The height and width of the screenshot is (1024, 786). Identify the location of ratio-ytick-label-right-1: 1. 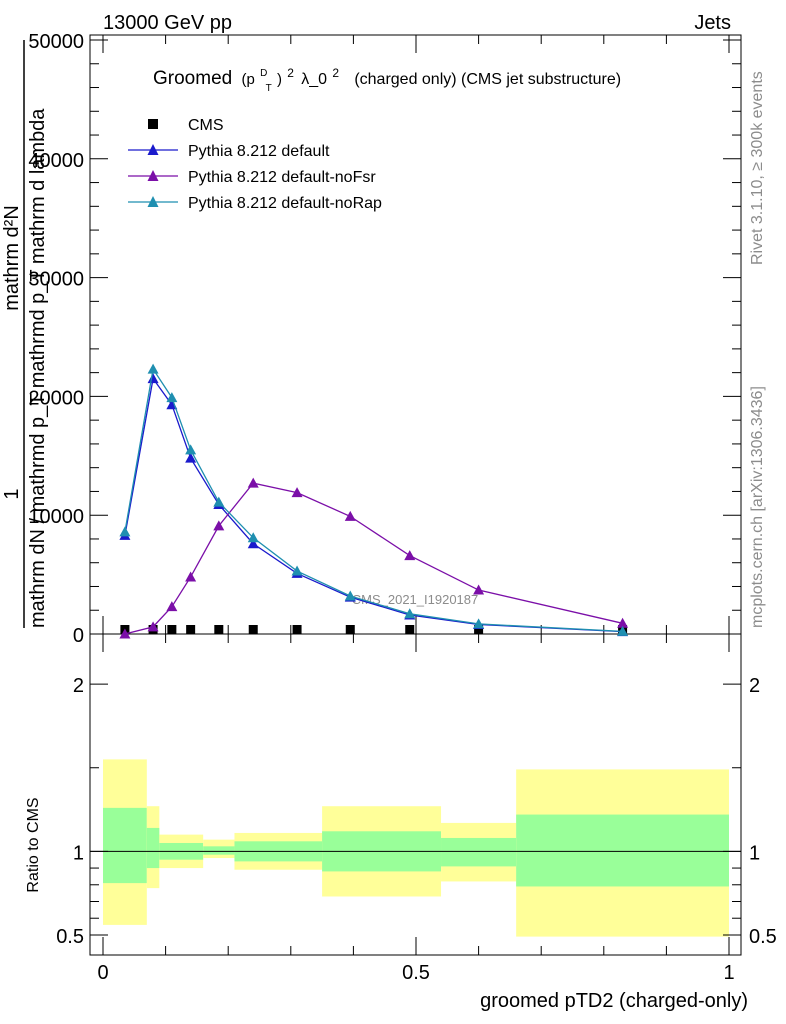
(754, 853).